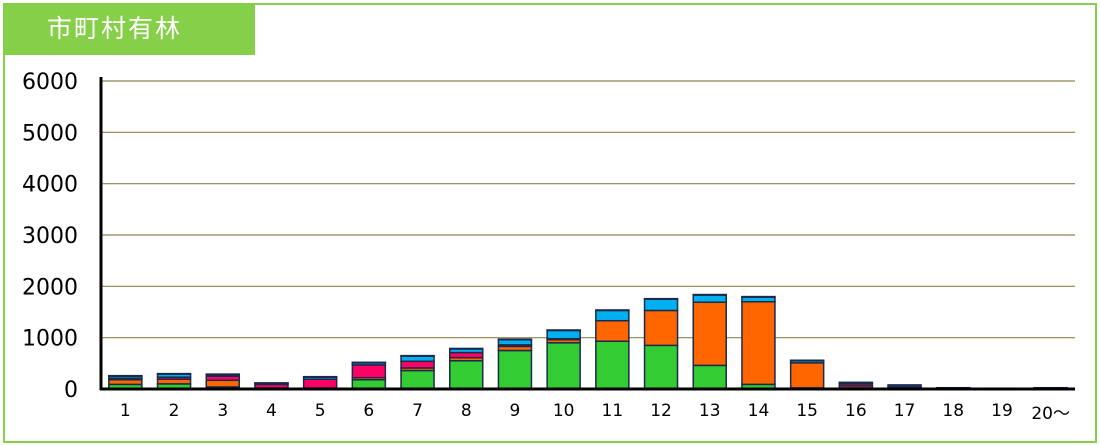 This screenshot has height=446, width=1100. What do you see at coordinates (758, 343) in the screenshot?
I see `bar-segment-14-s2` at bounding box center [758, 343].